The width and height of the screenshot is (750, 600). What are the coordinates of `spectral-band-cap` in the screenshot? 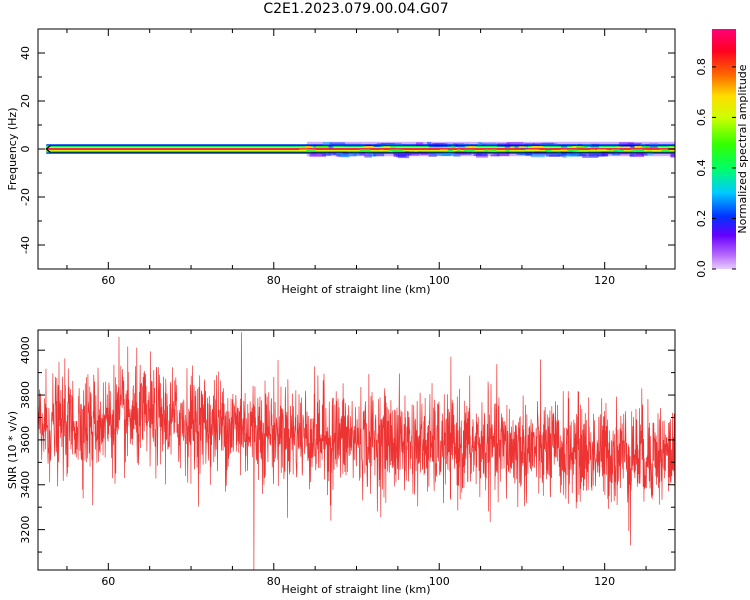 It's located at (48, 149).